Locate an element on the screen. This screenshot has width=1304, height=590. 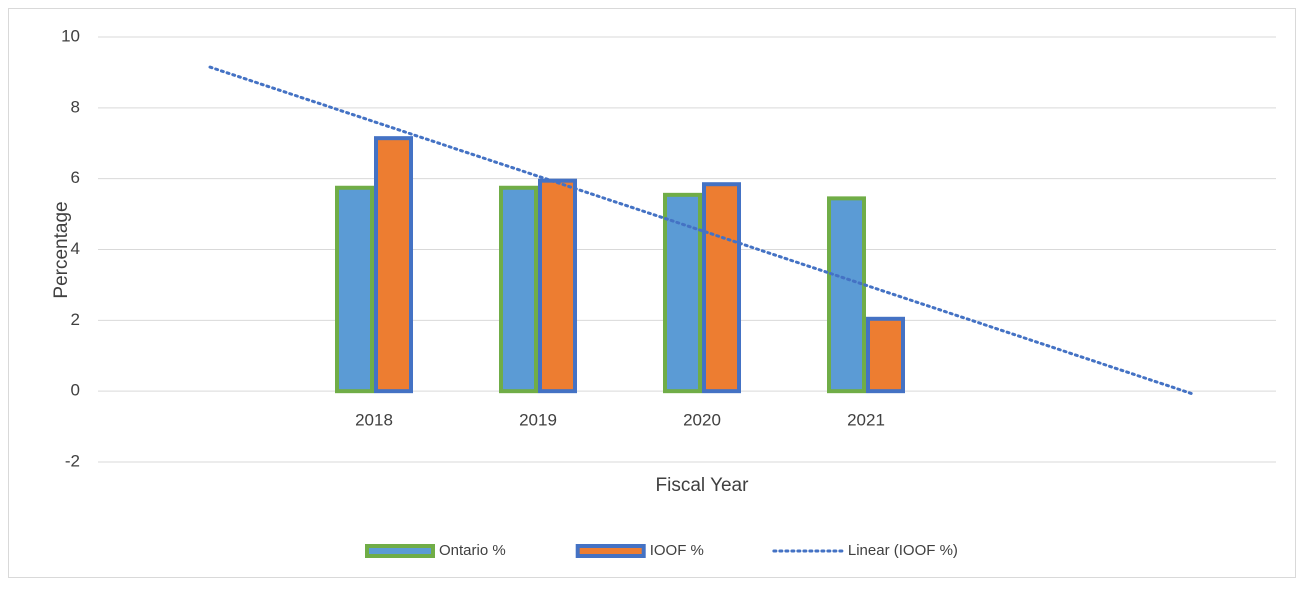
x-tick-label: 2021 is located at coordinates (866, 419).